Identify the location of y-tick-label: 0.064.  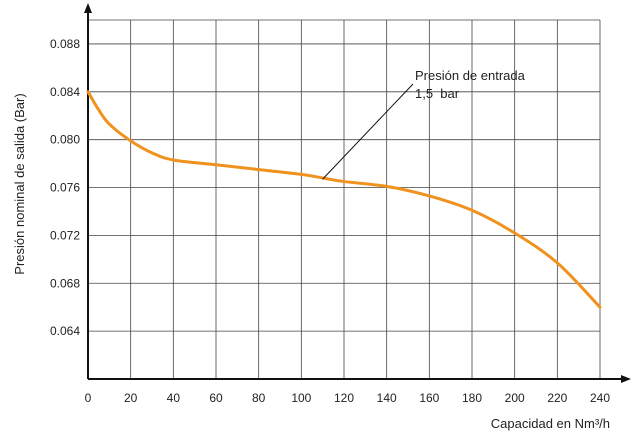
(65, 331).